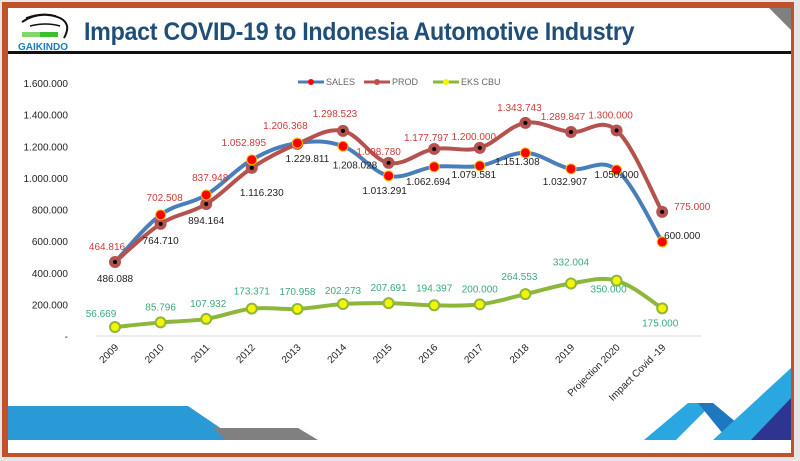 Image resolution: width=800 pixels, height=461 pixels. Describe the element at coordinates (355, 165) in the screenshot. I see `data-label-black: 1.208.028` at that location.